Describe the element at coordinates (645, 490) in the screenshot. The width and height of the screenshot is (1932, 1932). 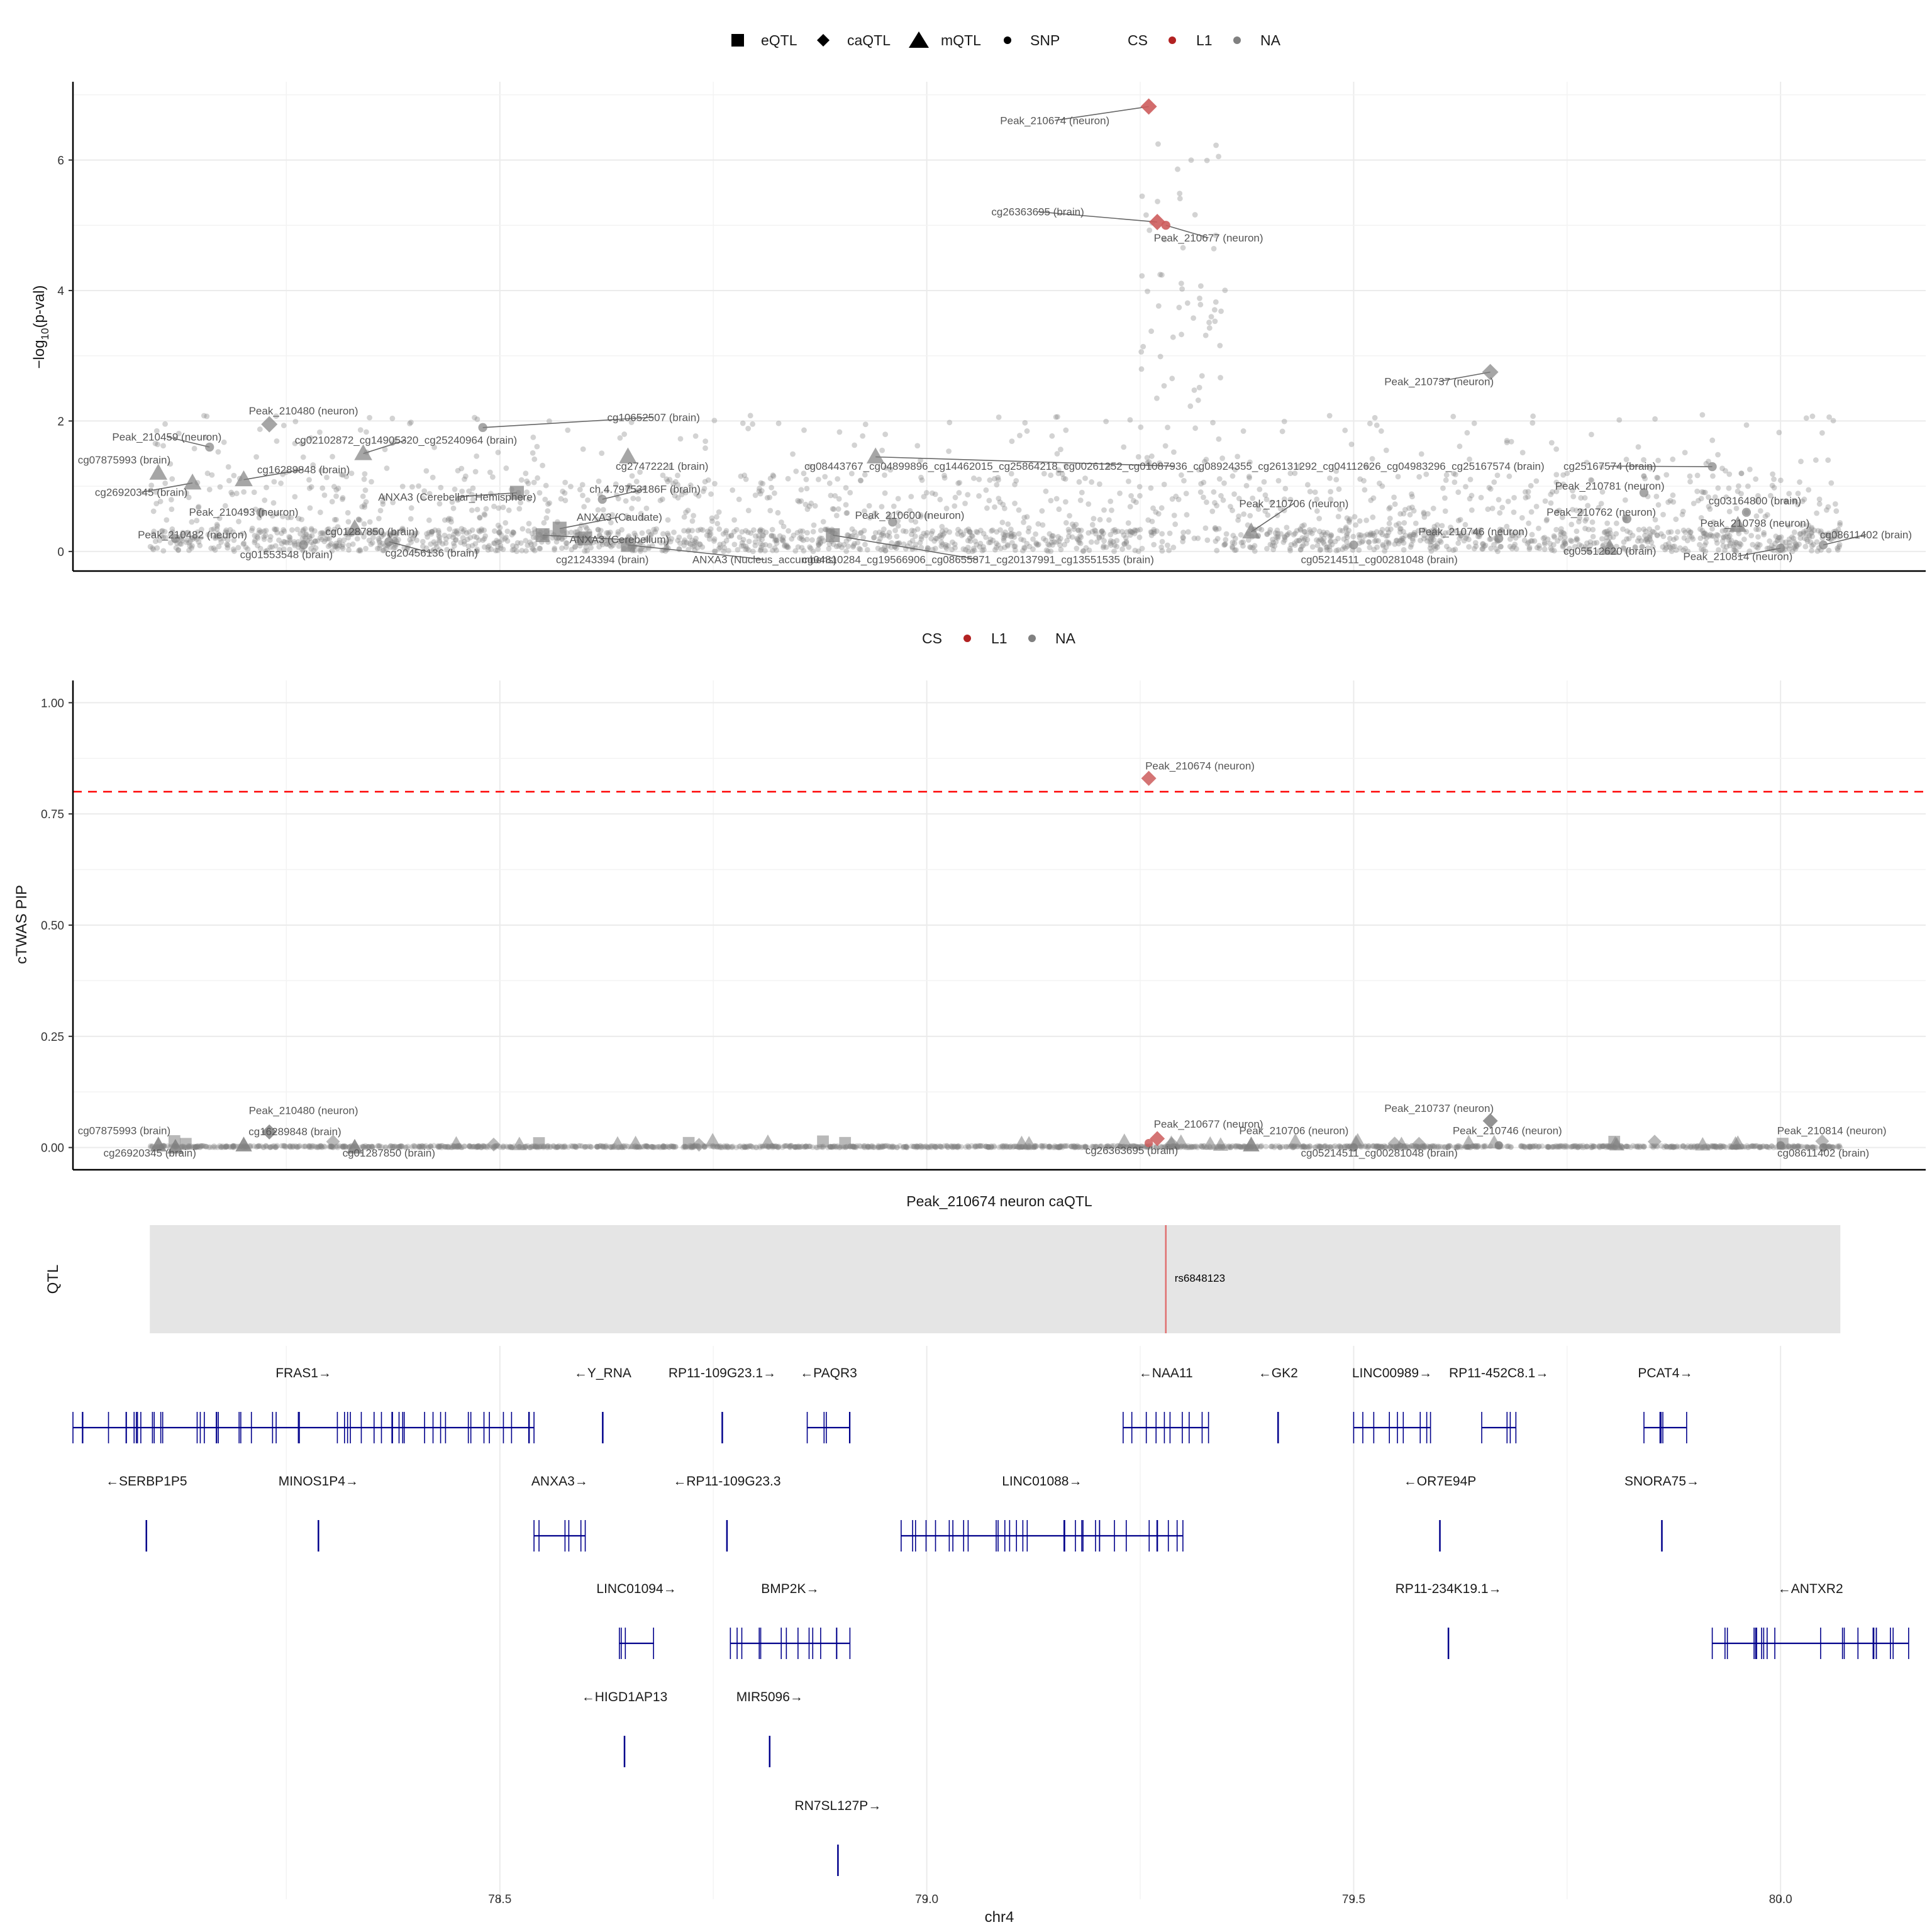
I see `point-label: ch.4.79753186F (brain)` at that location.